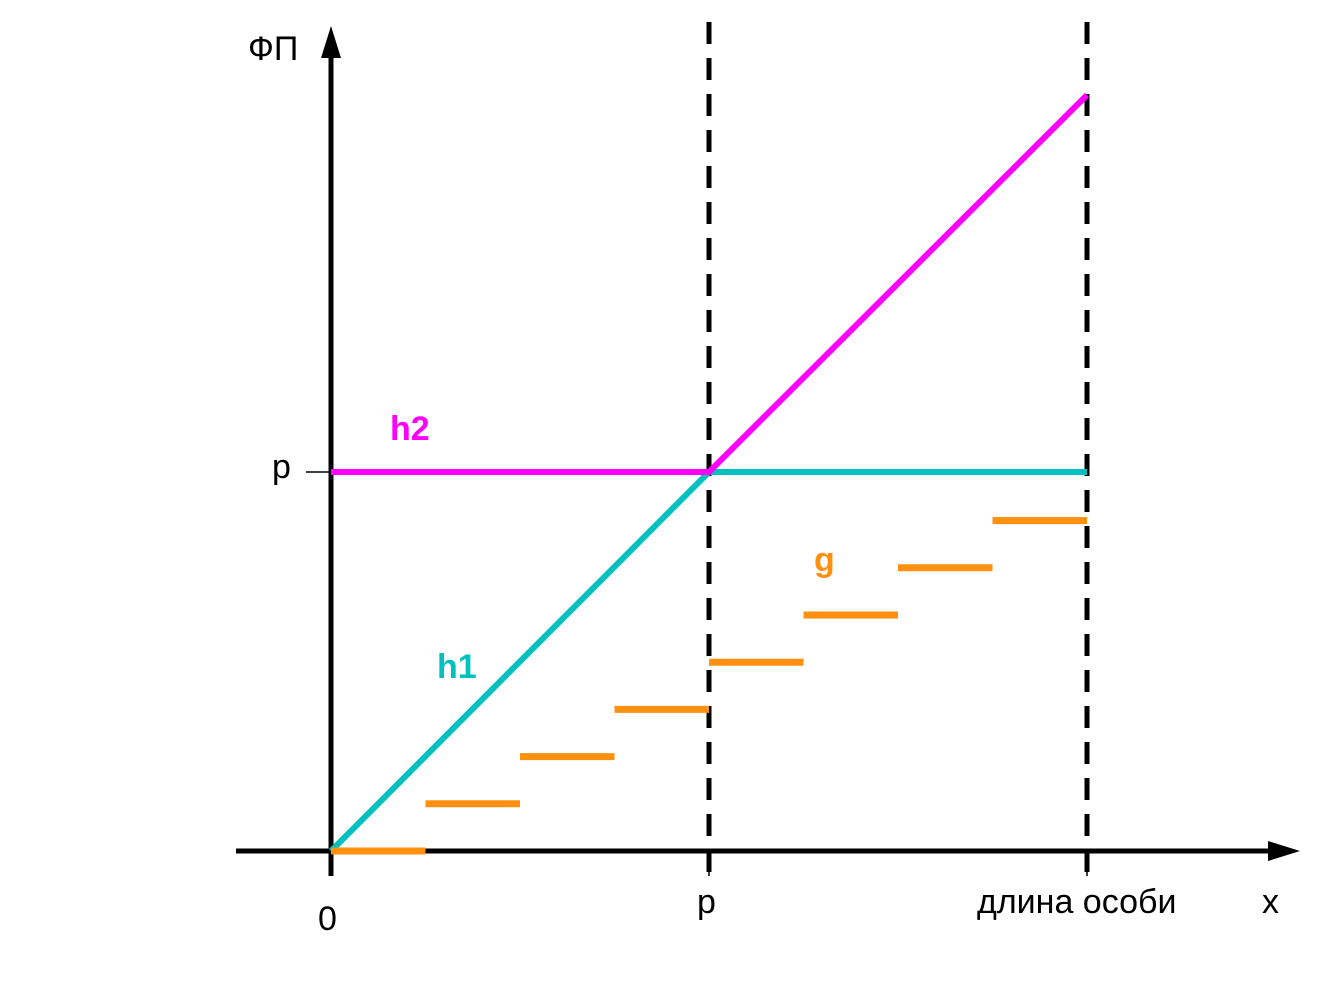 The width and height of the screenshot is (1323, 992). Describe the element at coordinates (1076, 902) in the screenshot. I see `x-tick-label-length: длина особи` at that location.